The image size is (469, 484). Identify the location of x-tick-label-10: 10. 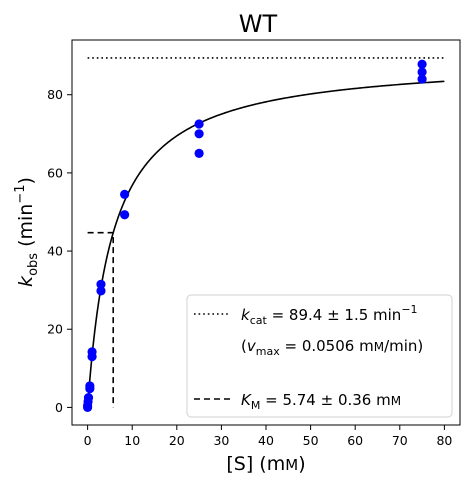
(132, 440).